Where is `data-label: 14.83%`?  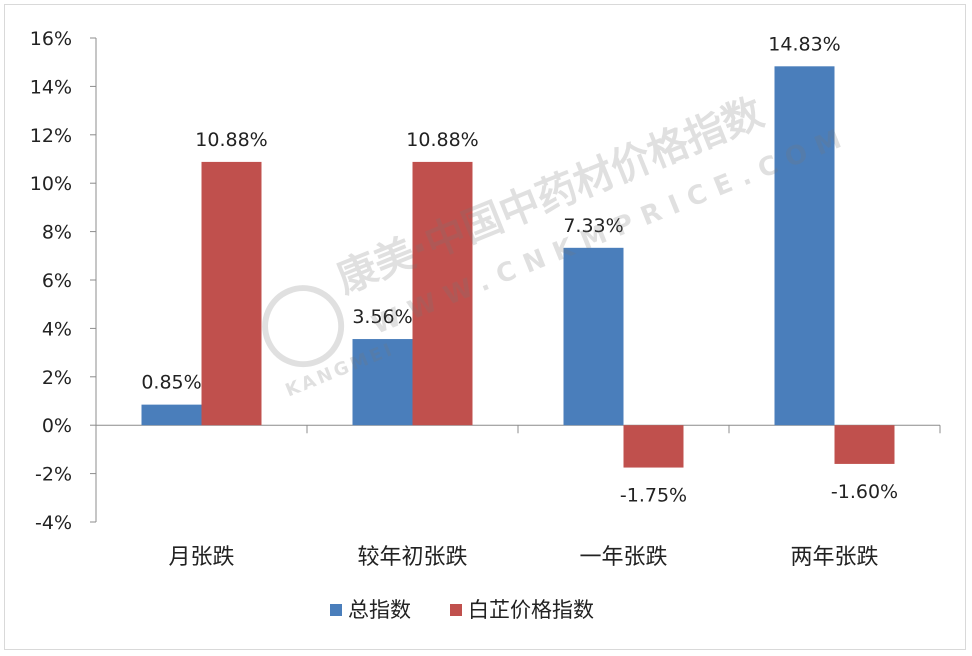 data-label: 14.83% is located at coordinates (804, 44).